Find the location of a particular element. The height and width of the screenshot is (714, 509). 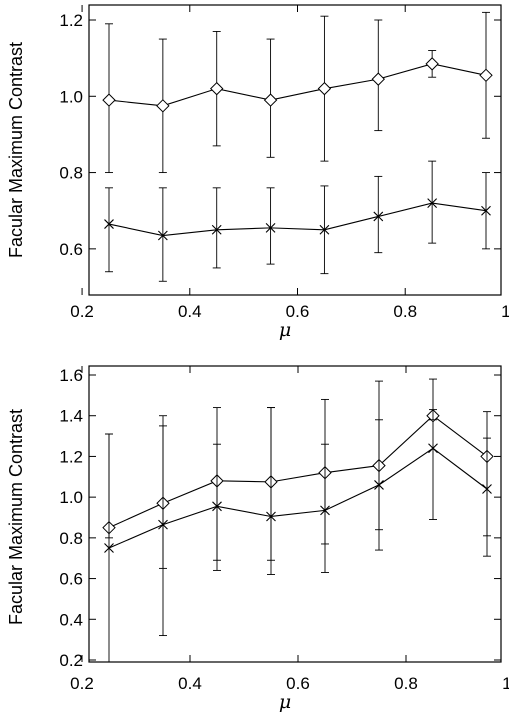

y-axis-label-top: Facular Maximum Contrast is located at coordinates (16, 150).